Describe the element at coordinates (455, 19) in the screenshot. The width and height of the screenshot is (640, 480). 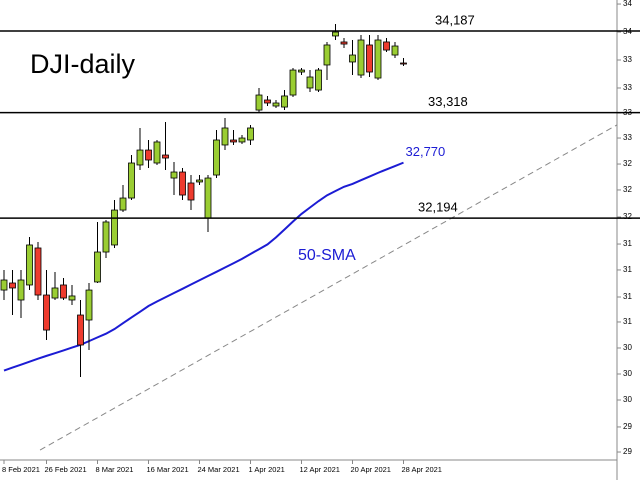
I see `level-label: 34,187` at that location.